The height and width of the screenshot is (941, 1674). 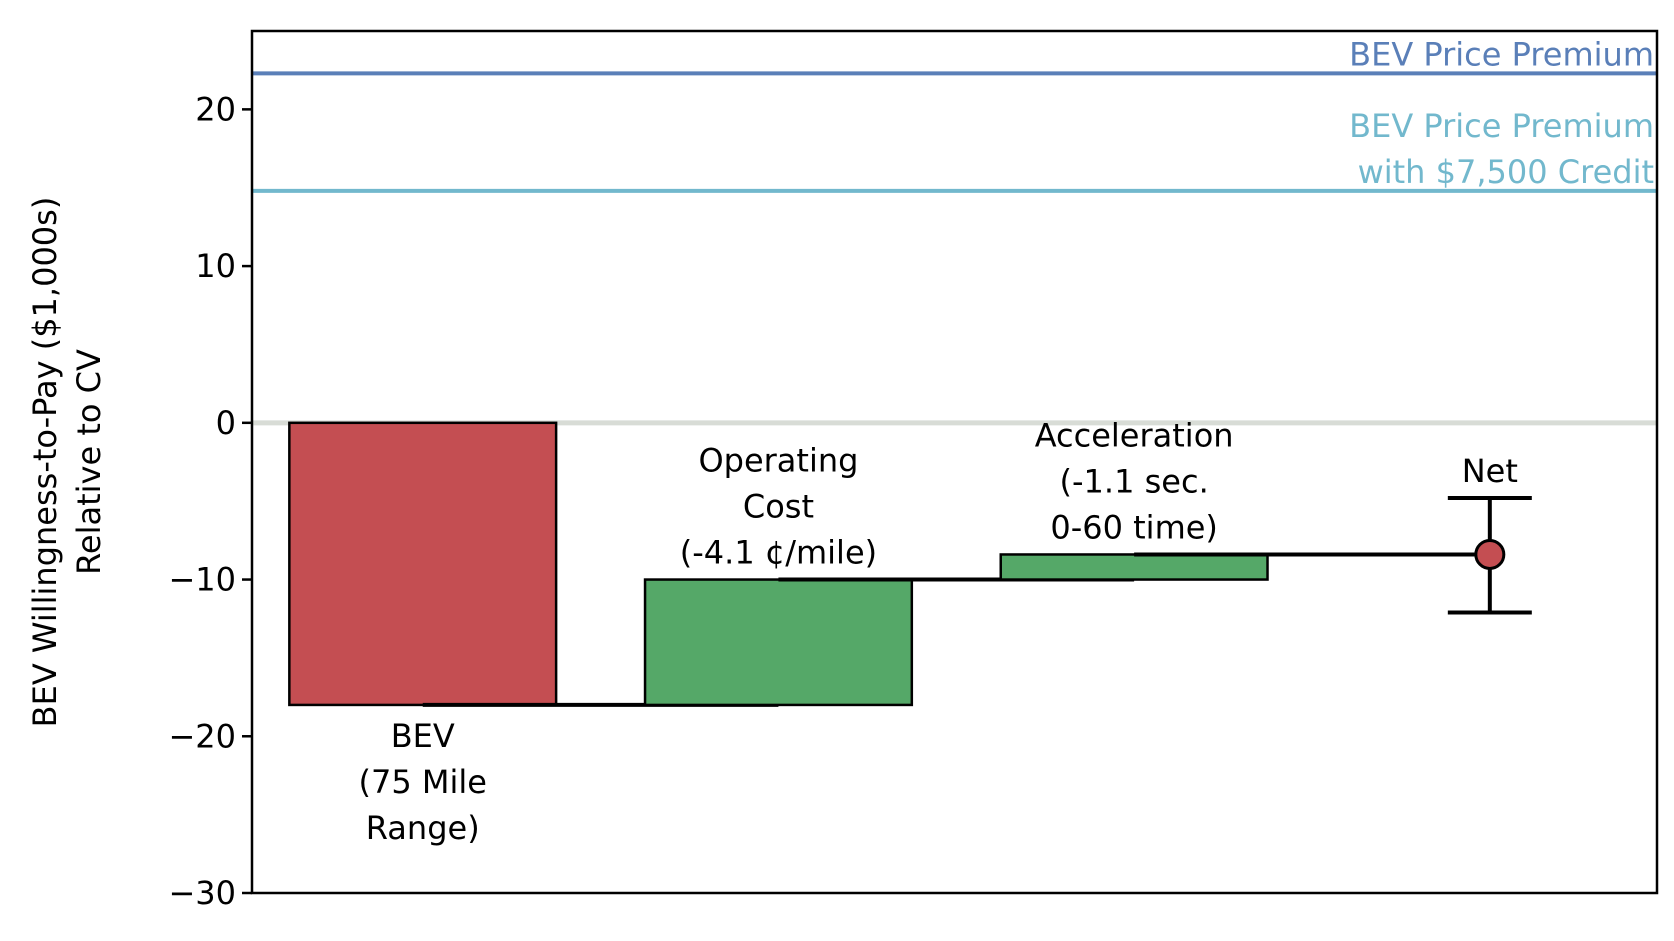 I want to click on y-tick-label-0: 20, so click(x=215, y=109).